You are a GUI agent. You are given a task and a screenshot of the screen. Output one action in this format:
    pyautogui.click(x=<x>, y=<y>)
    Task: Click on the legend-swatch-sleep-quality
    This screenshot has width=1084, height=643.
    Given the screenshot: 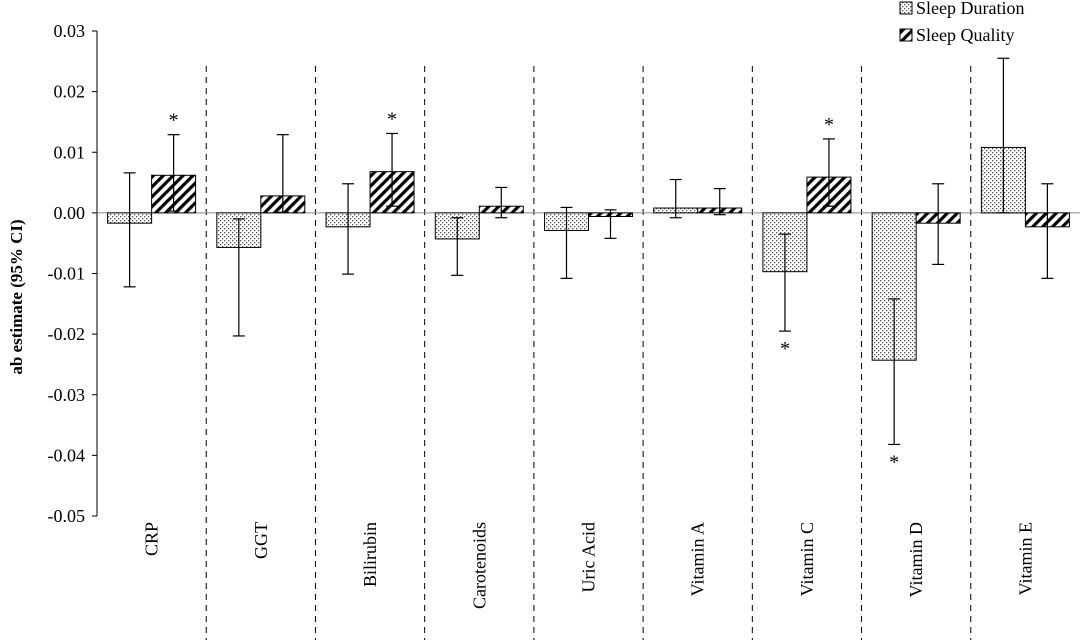 What is the action you would take?
    pyautogui.click(x=906, y=35)
    